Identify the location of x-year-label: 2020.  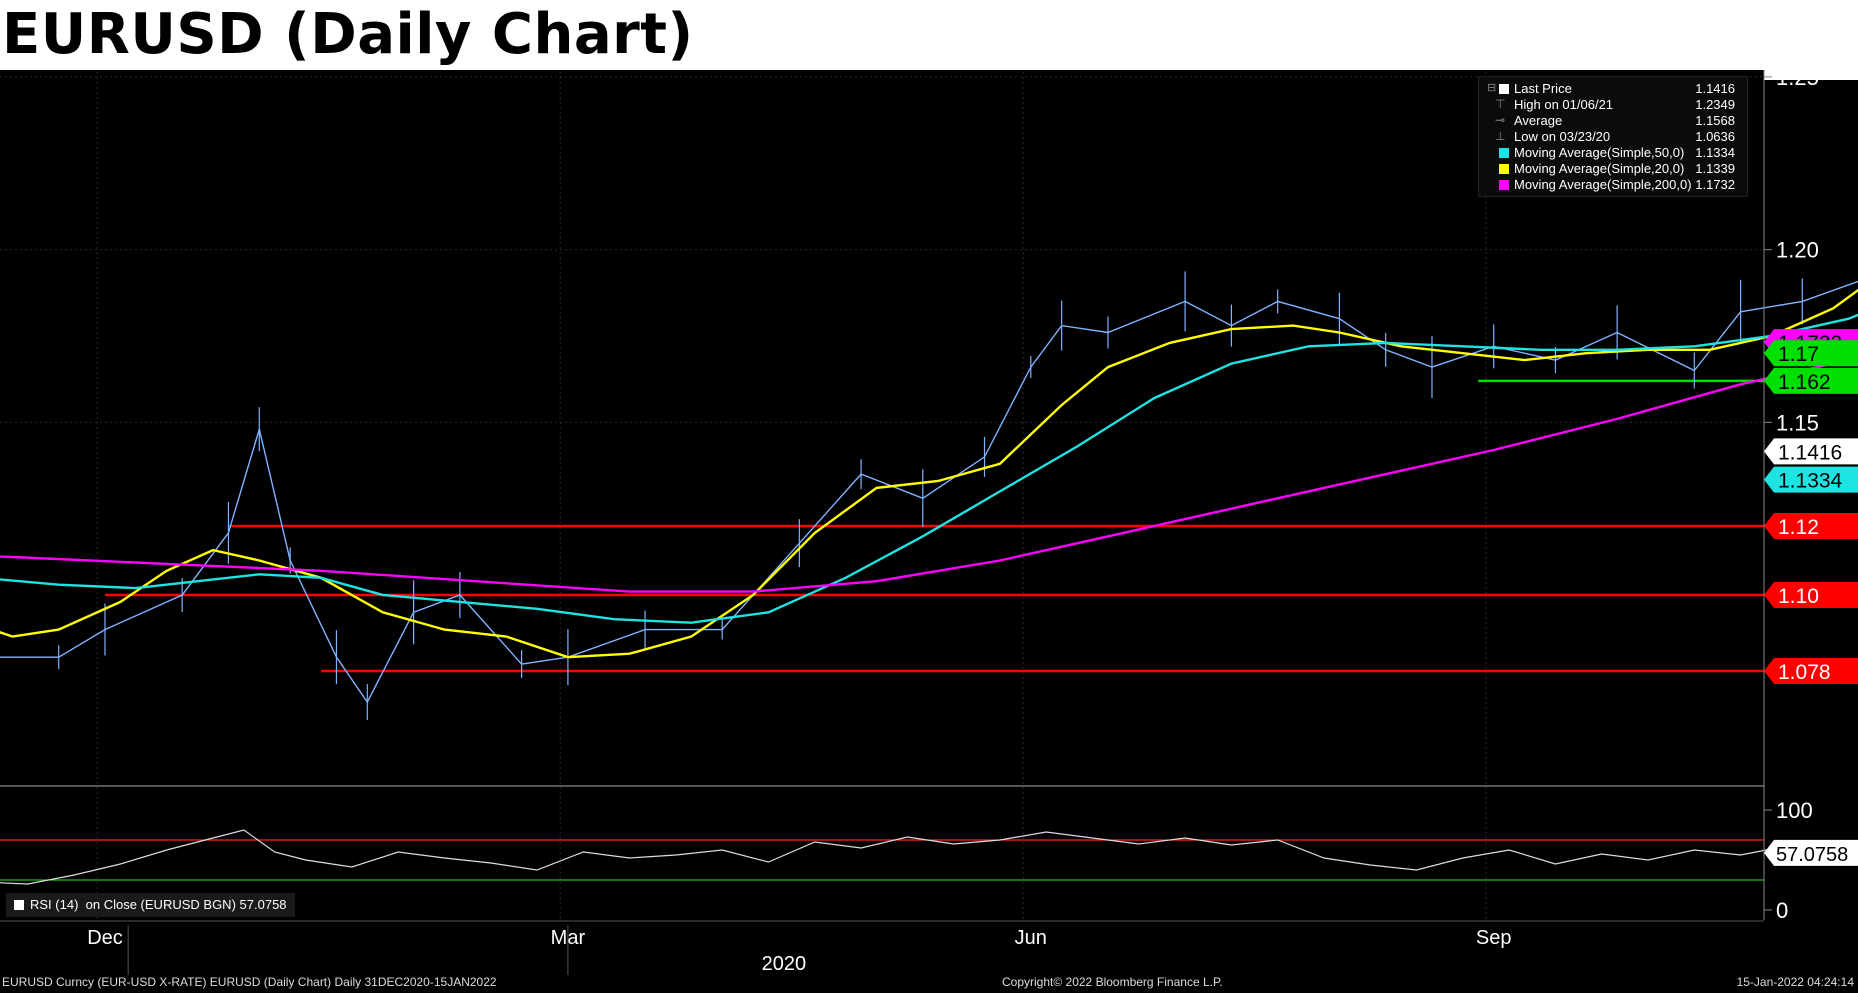
(784, 964).